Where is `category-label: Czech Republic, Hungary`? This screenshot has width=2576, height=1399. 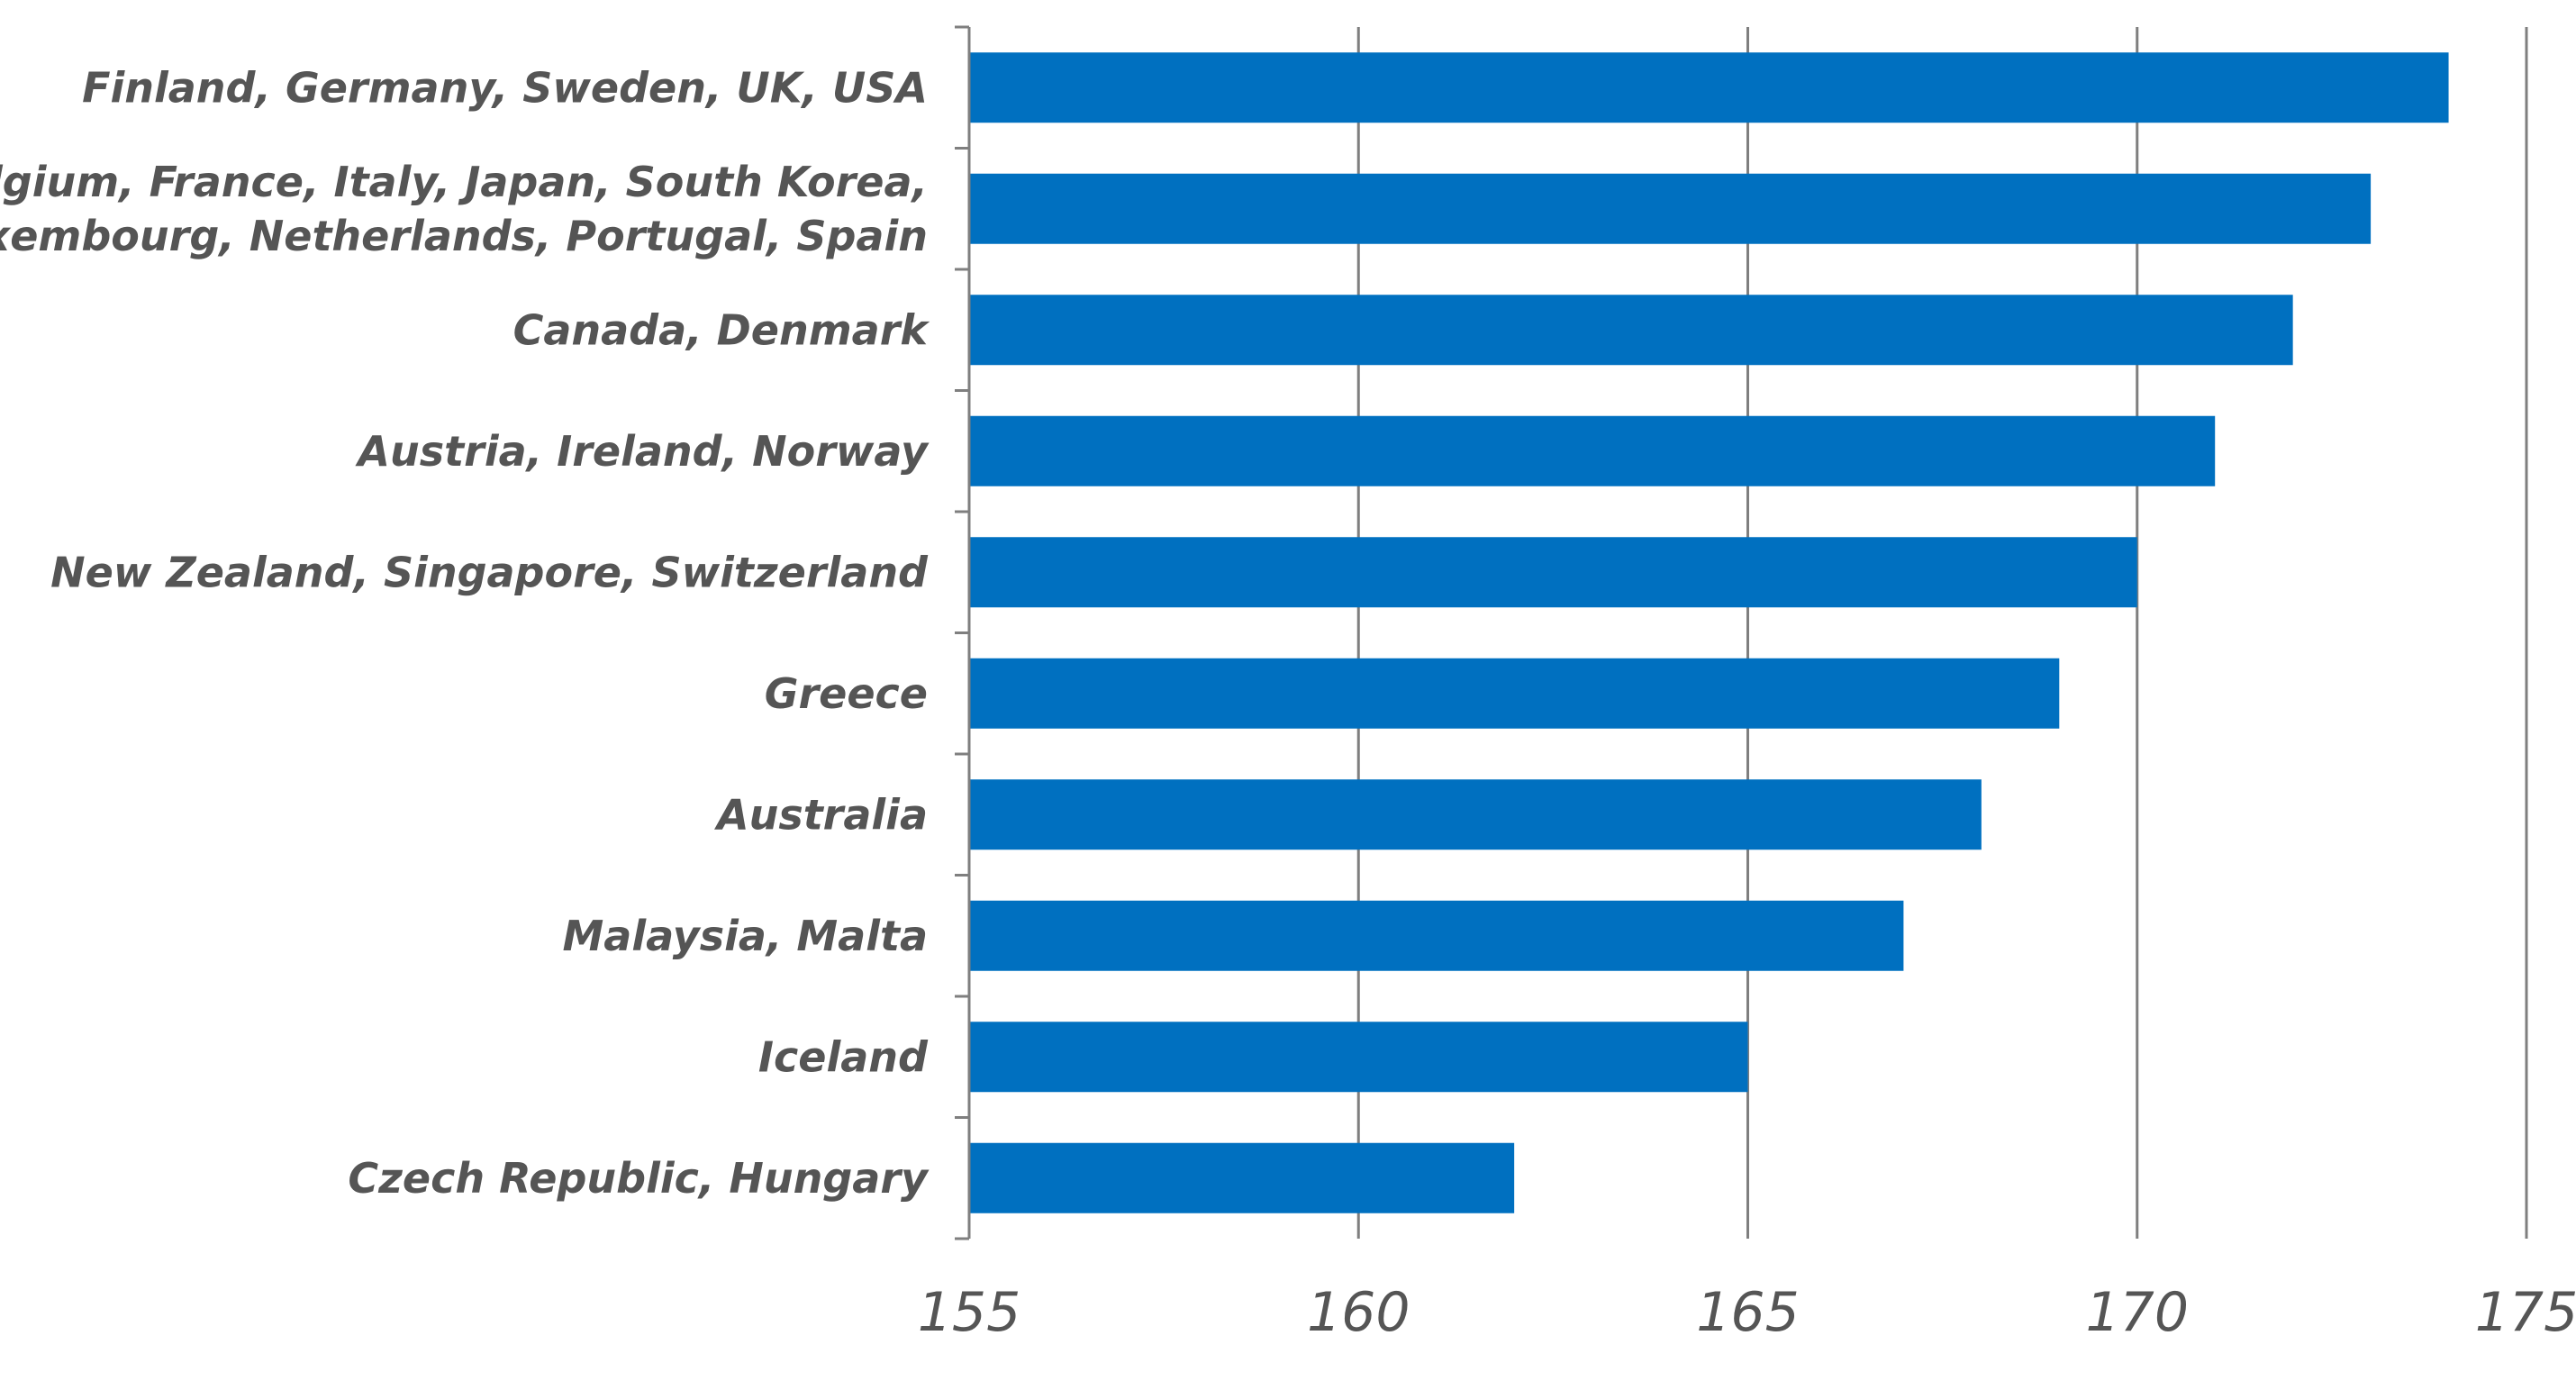
category-label: Czech Republic, Hungary is located at coordinates (639, 1178).